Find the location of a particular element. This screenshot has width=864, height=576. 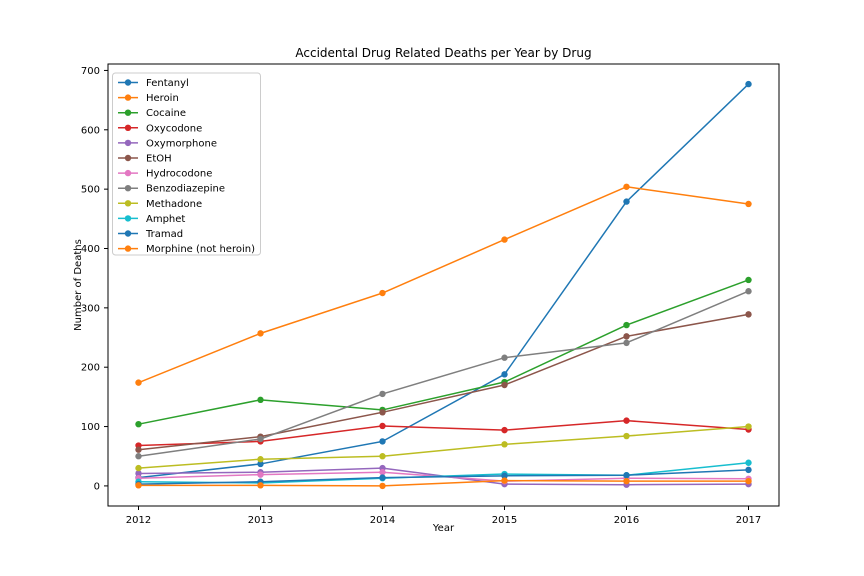

x-axis-label: Year is located at coordinates (443, 528).